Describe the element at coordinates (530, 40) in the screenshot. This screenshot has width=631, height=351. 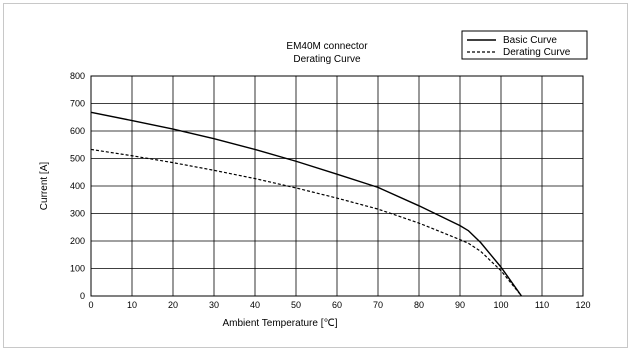
I see `legend-label-basic-curve: Basic Curve` at that location.